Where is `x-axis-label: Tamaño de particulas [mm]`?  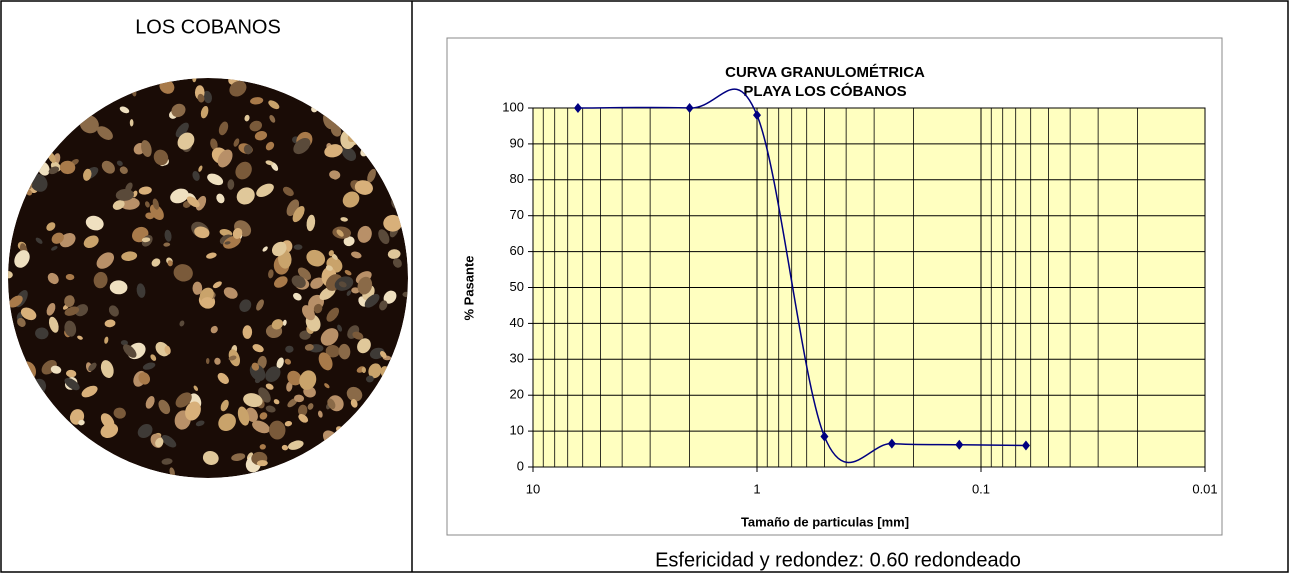 x-axis-label: Tamaño de particulas [mm] is located at coordinates (825, 521).